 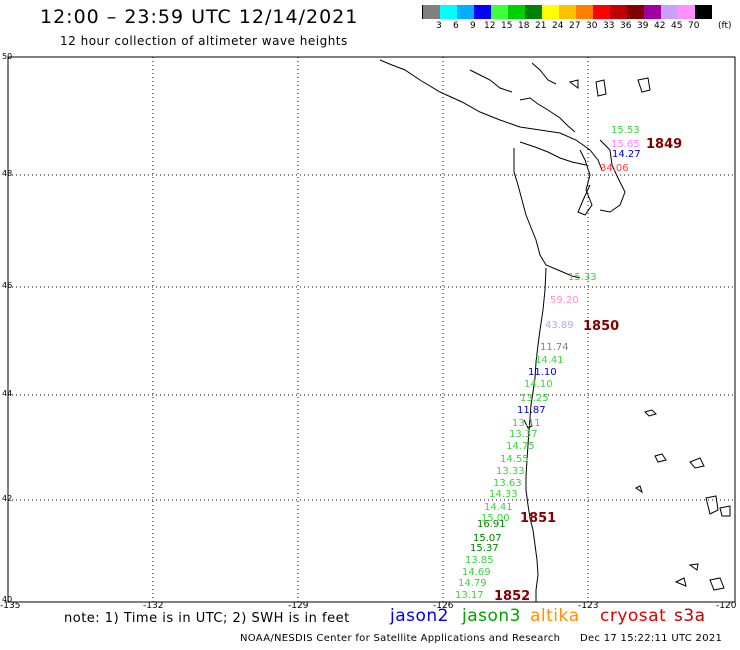 I want to click on wave-height-label: 43.89, so click(x=559, y=325).